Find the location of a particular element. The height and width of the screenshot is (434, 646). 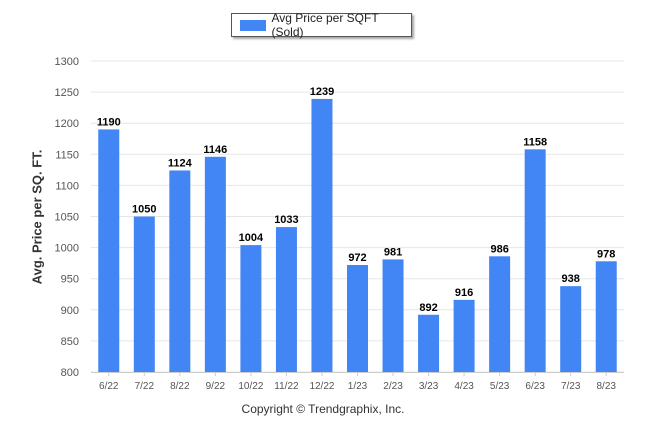

chart-legend: Avg Price per SQFT (Sold) is located at coordinates (321, 25).